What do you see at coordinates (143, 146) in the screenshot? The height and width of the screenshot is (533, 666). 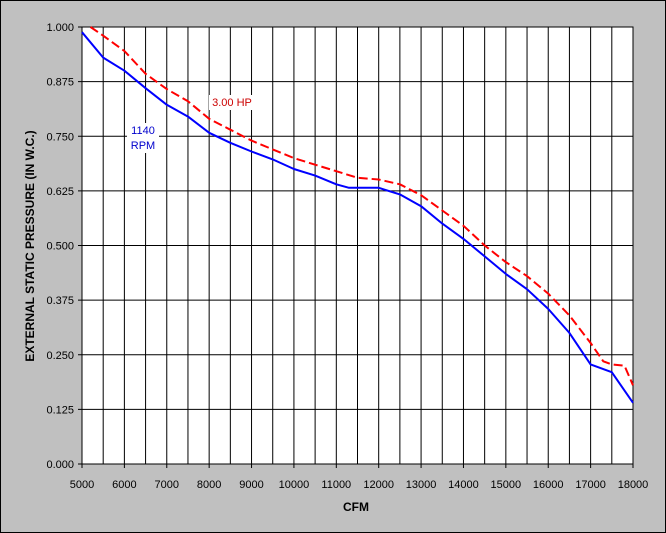 I see `rpm-unit-label: RPM` at bounding box center [143, 146].